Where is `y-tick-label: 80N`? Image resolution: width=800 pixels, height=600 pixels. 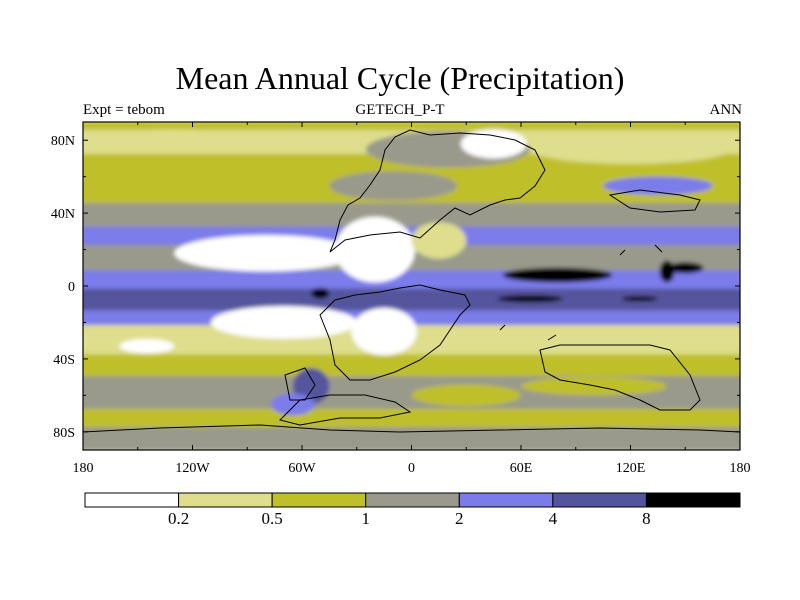 y-tick-label: 80N is located at coordinates (63, 141).